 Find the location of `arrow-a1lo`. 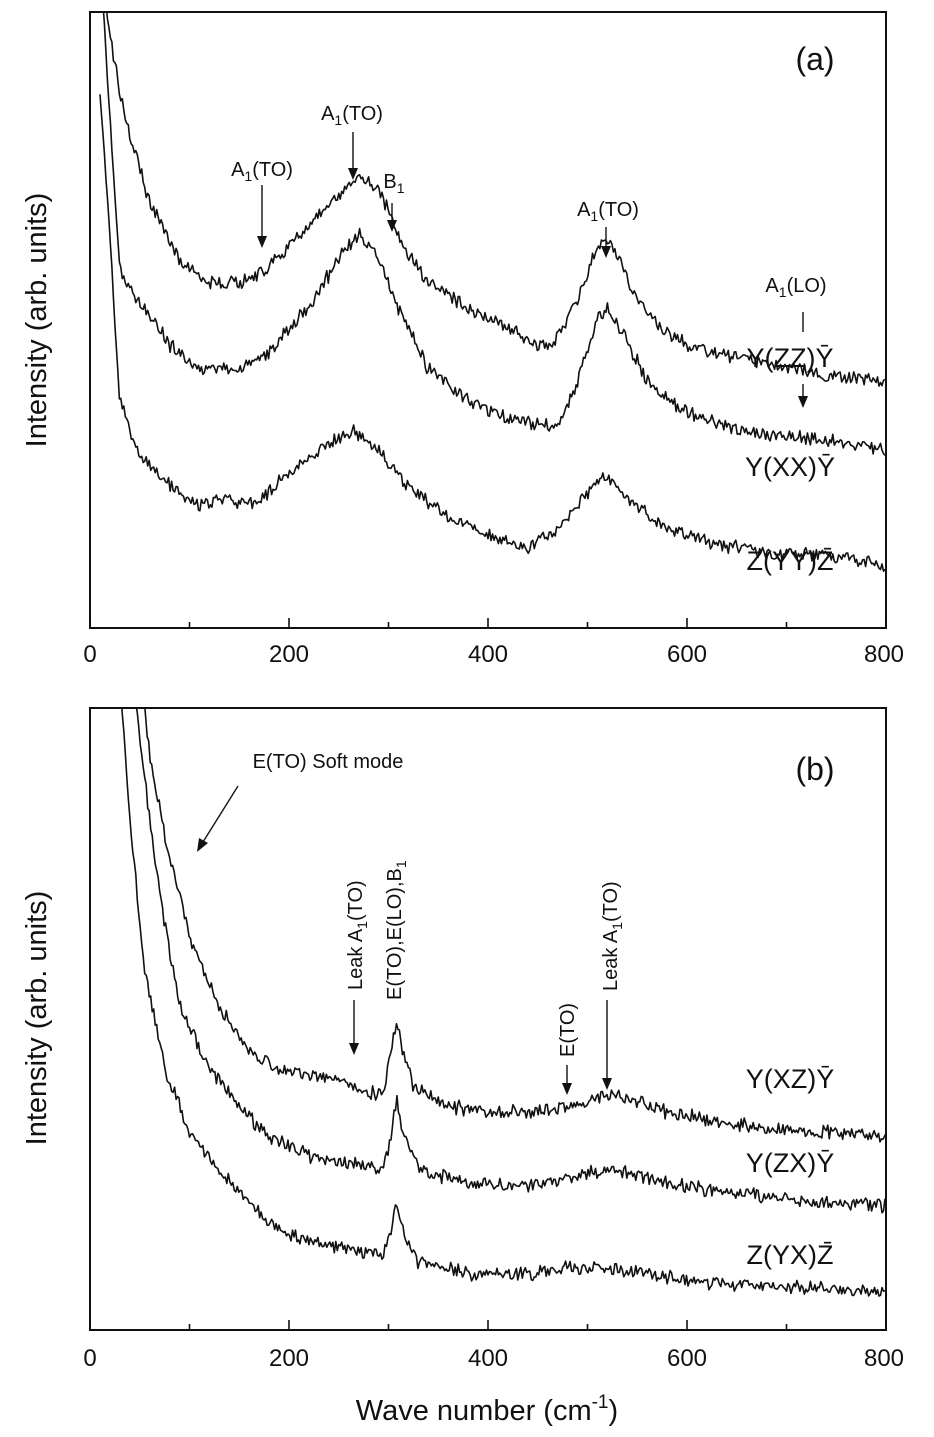

arrow-a1lo is located at coordinates (803, 360).